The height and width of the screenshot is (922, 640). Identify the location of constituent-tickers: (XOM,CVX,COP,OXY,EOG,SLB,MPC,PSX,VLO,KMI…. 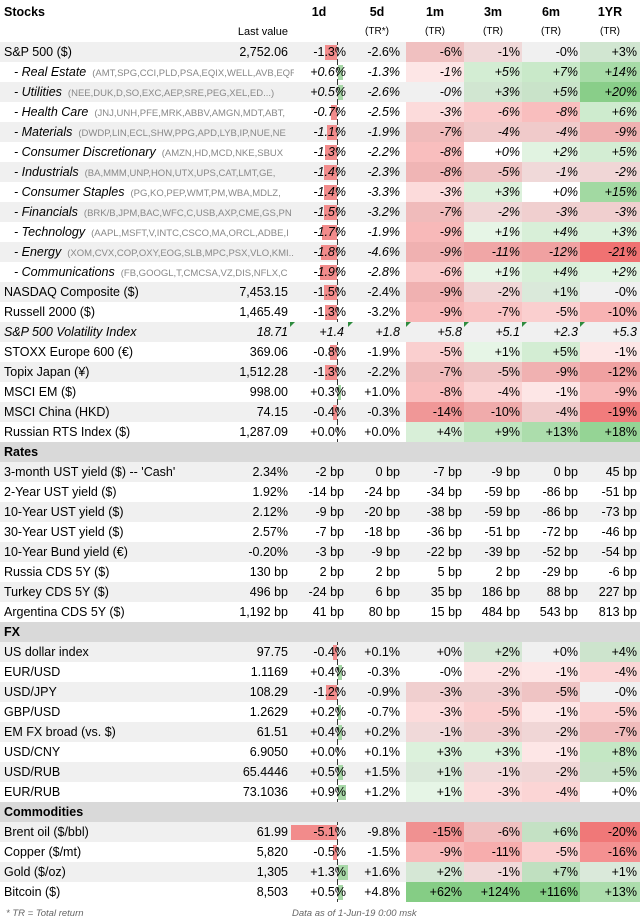
(180, 253).